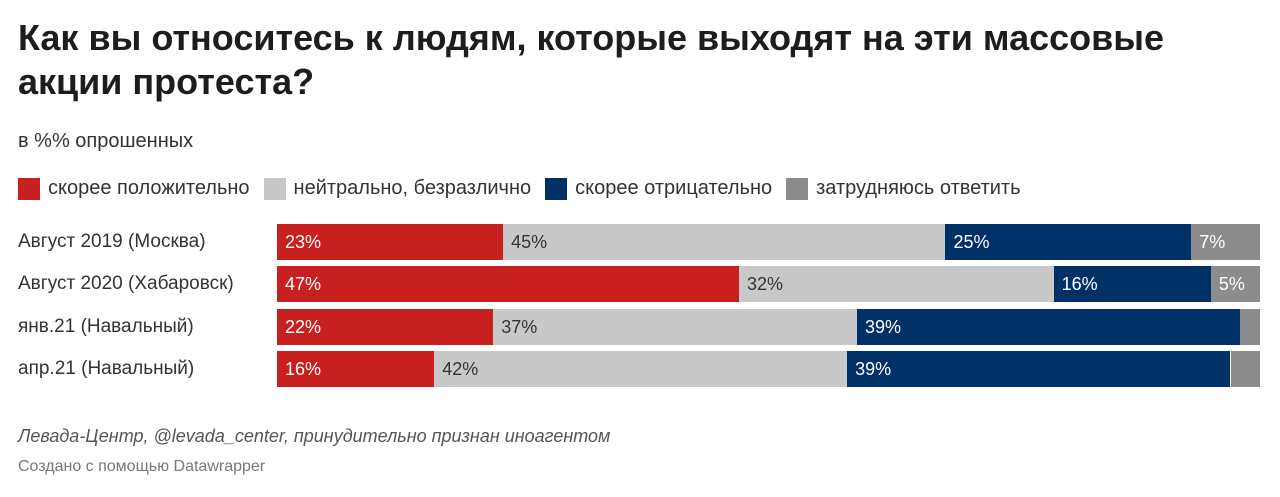 The width and height of the screenshot is (1280, 497). I want to click on data-label: 7%, so click(1212, 242).